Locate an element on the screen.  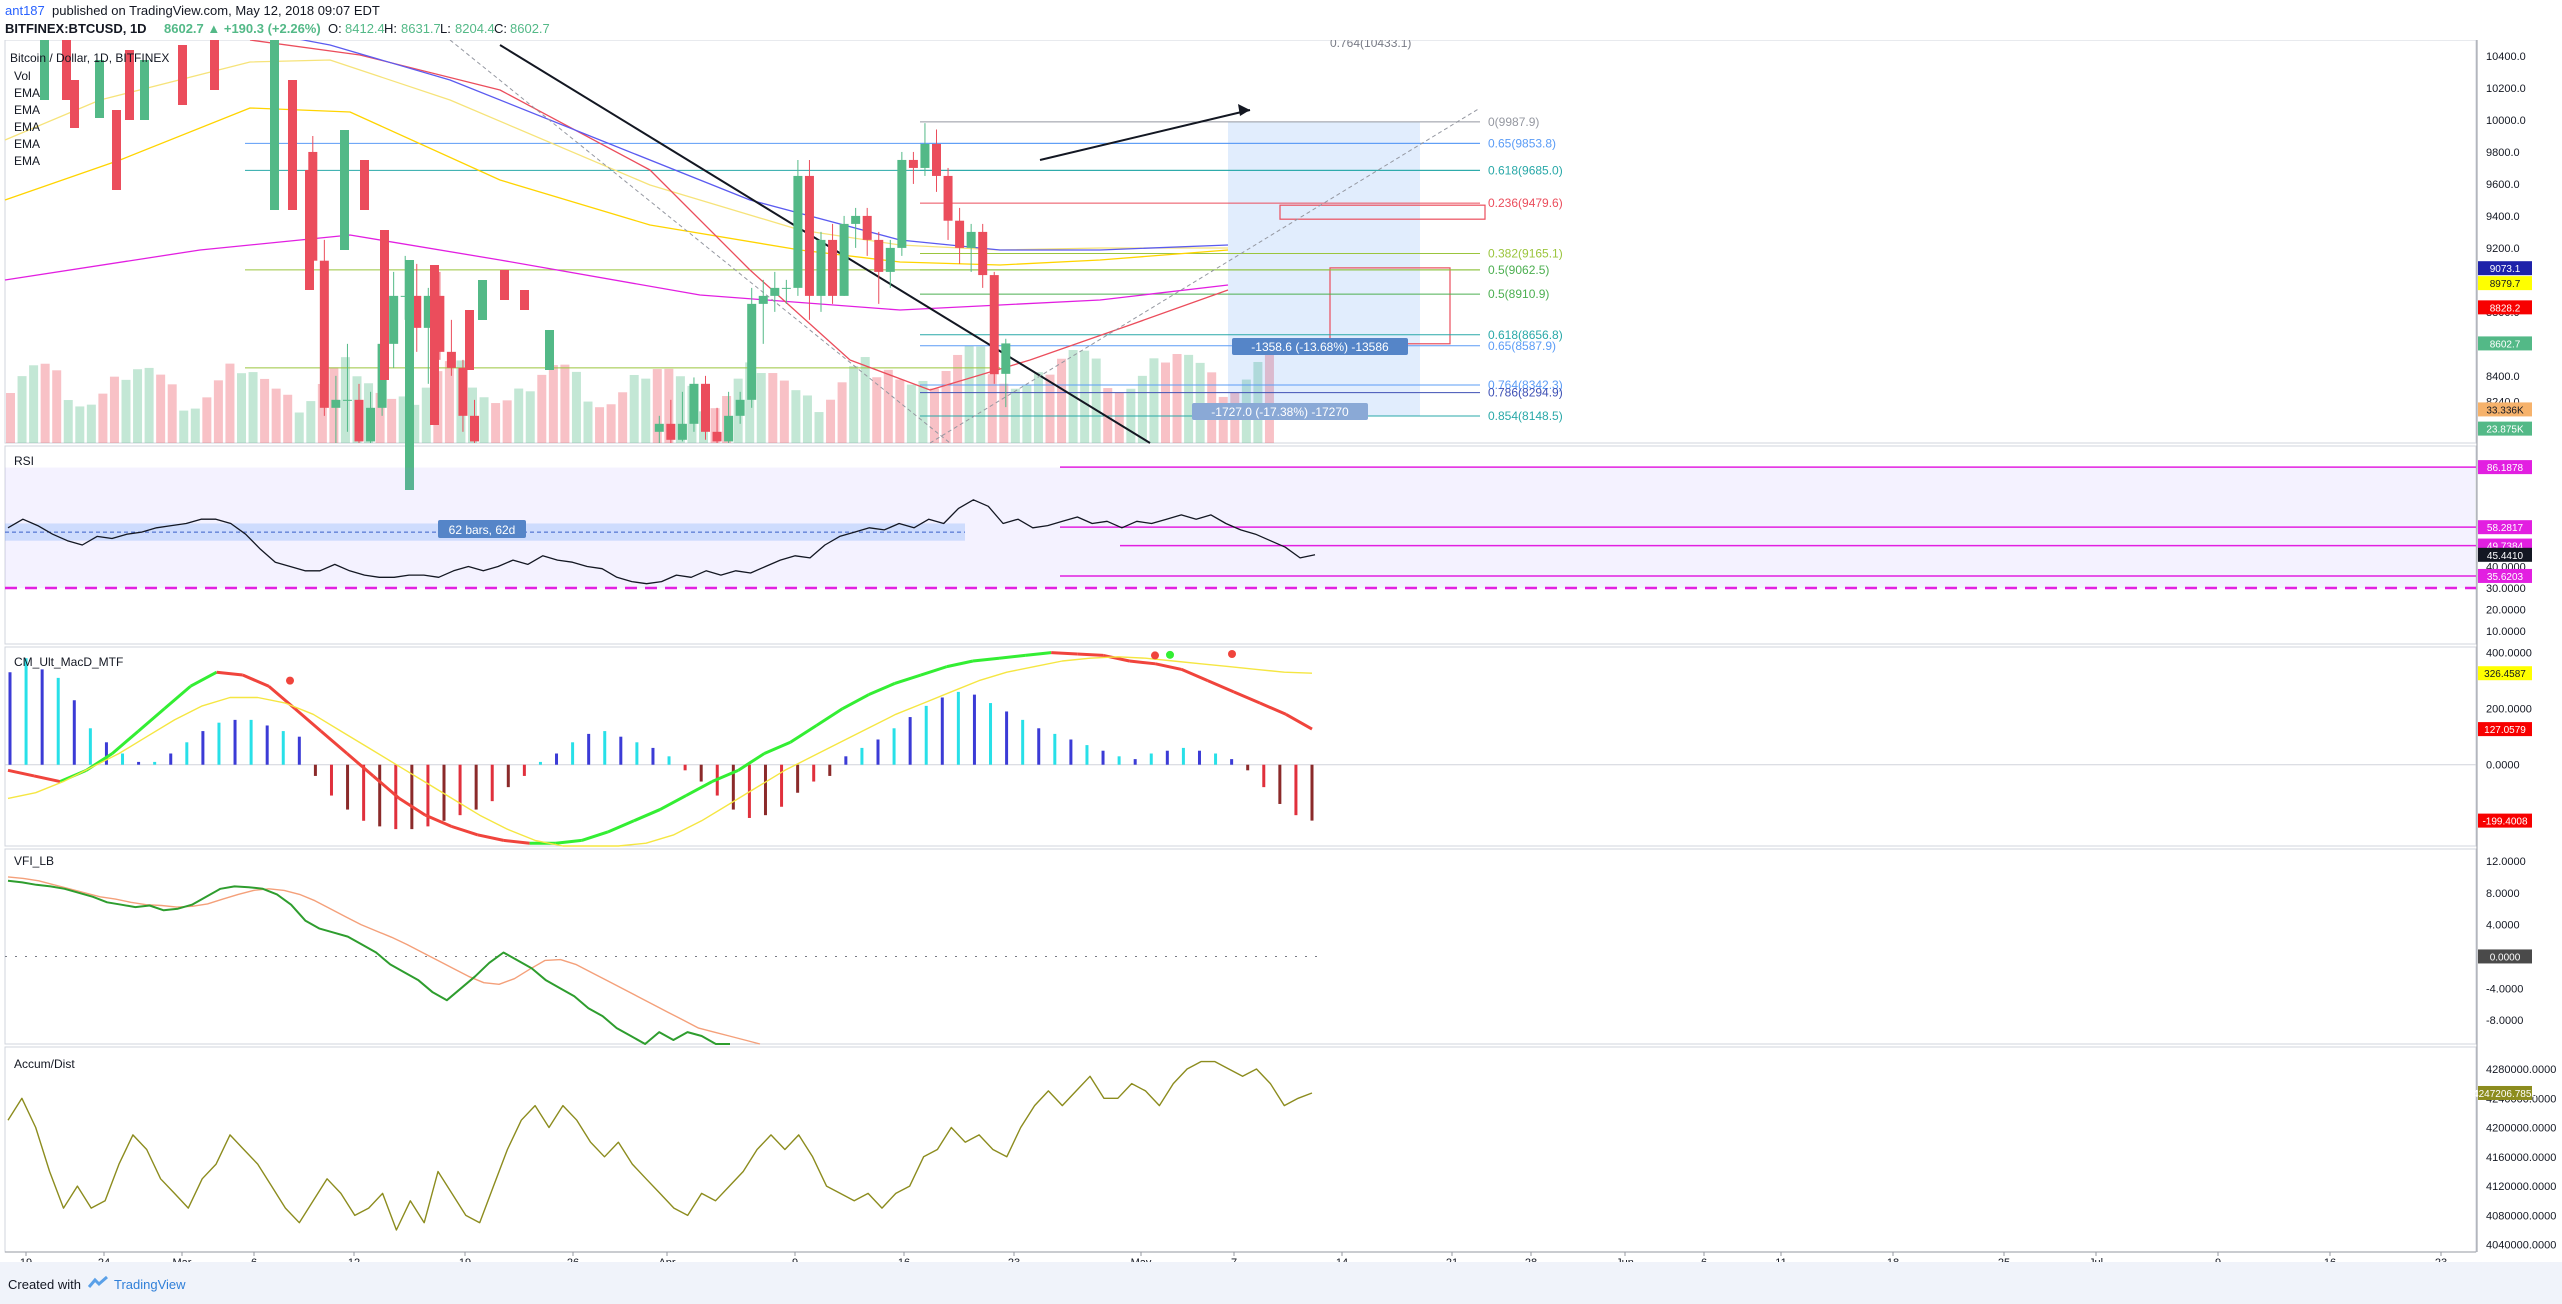
accum-tick: 4200000.0000 is located at coordinates (2521, 1129).